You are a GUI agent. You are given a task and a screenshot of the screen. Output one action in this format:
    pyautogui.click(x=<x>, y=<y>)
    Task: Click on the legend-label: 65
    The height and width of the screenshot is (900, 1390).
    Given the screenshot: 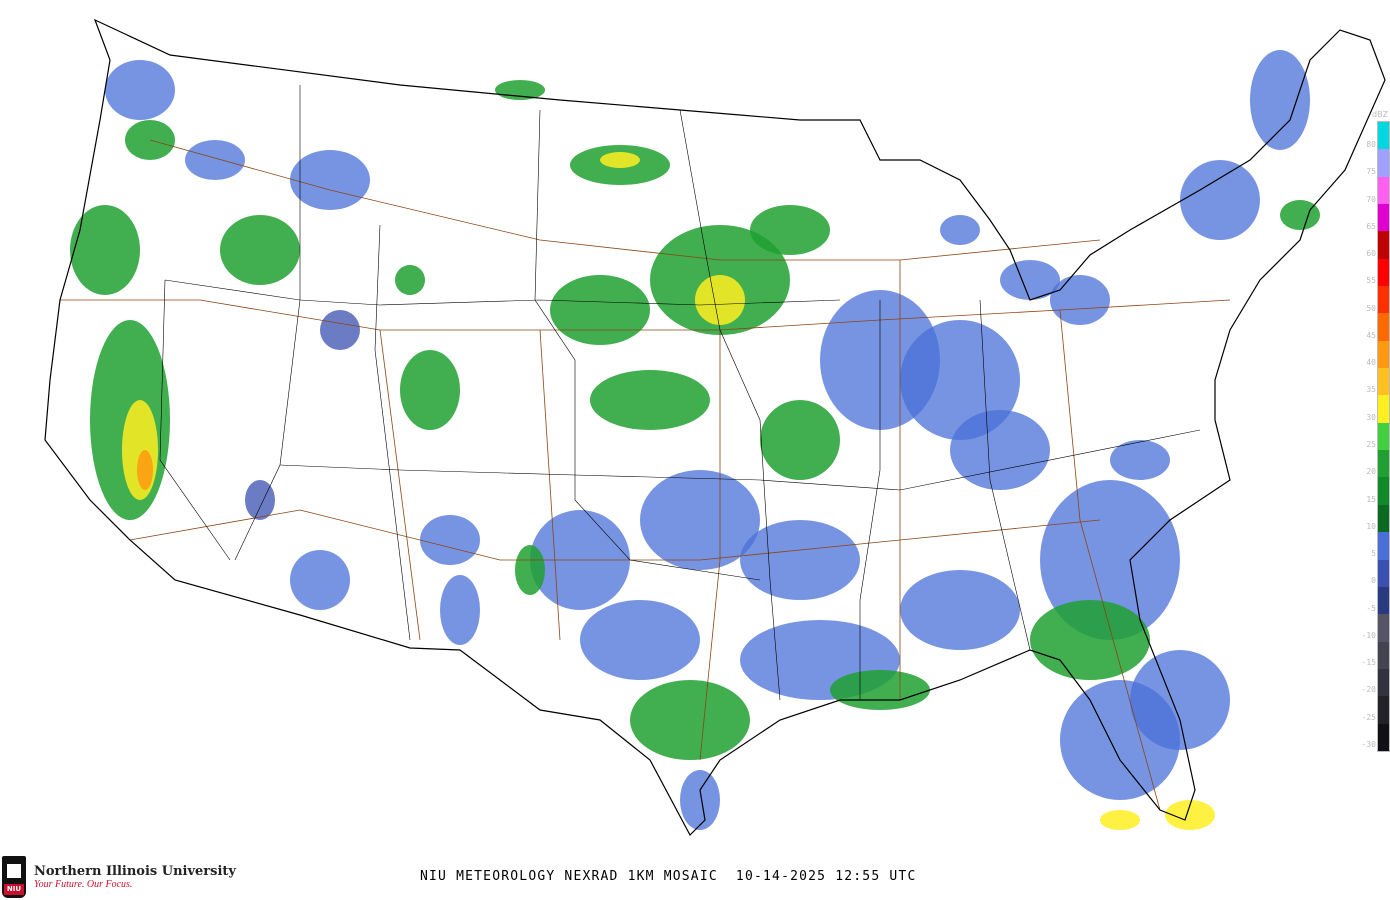 What is the action you would take?
    pyautogui.click(x=1371, y=226)
    